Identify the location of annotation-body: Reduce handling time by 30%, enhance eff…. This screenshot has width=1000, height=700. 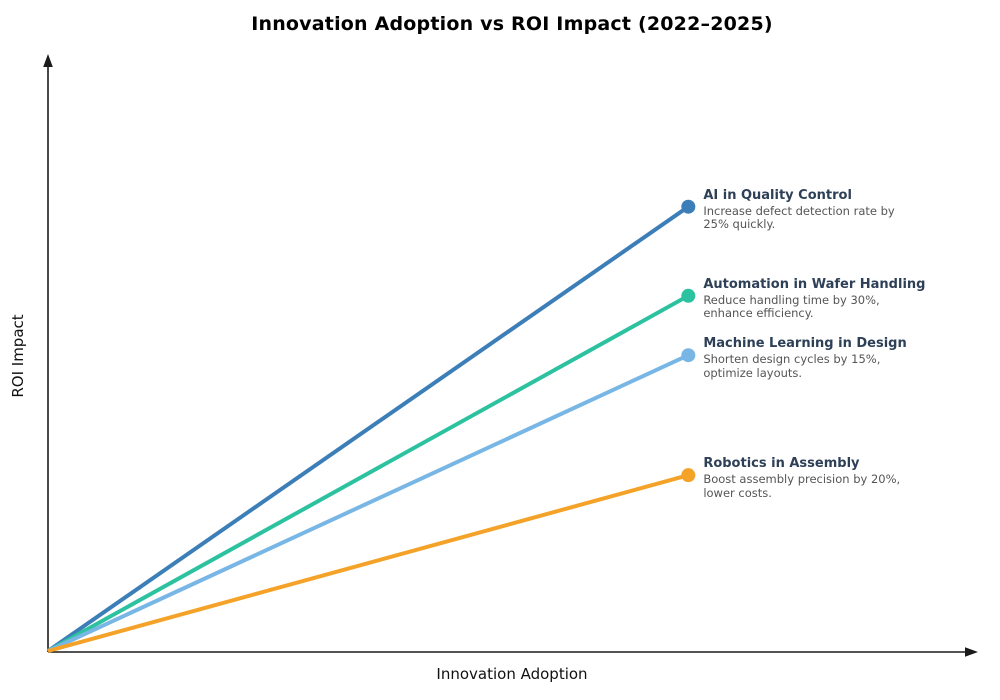
(791, 306).